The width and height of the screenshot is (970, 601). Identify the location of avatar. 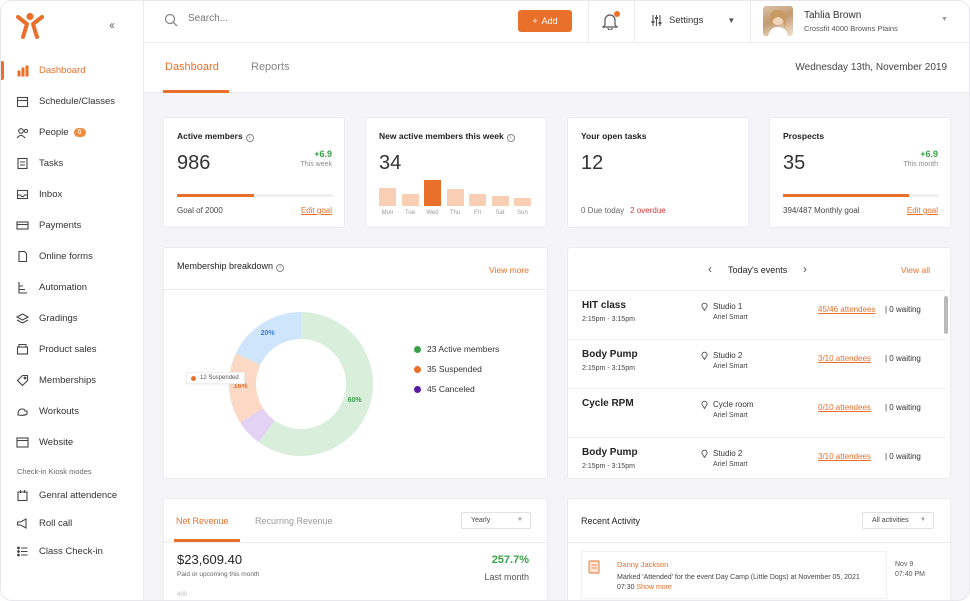
(778, 21).